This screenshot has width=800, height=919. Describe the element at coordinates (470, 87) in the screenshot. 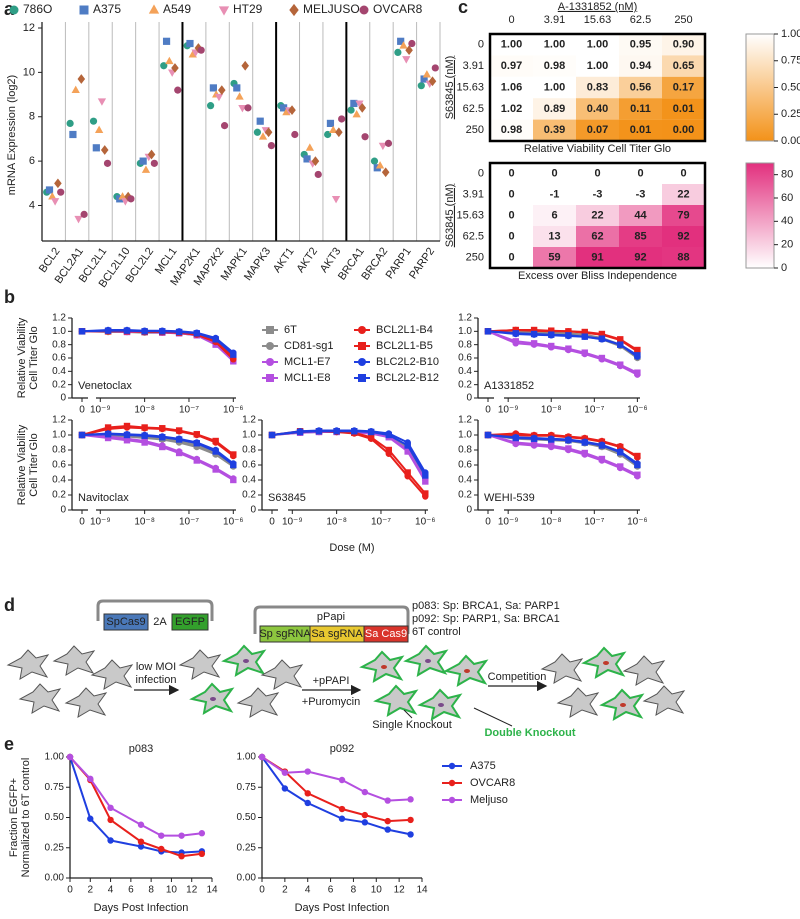

I see `row-label: 15.63` at that location.